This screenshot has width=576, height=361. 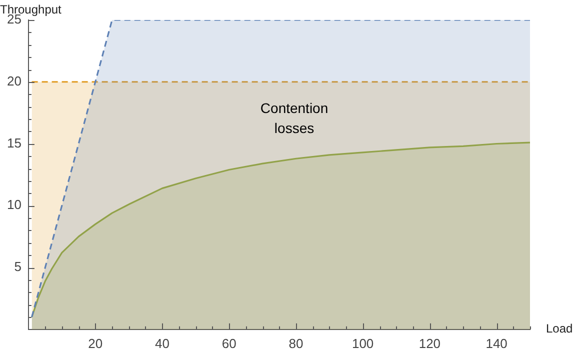 I want to click on x-tick-label: 20, so click(x=95, y=343).